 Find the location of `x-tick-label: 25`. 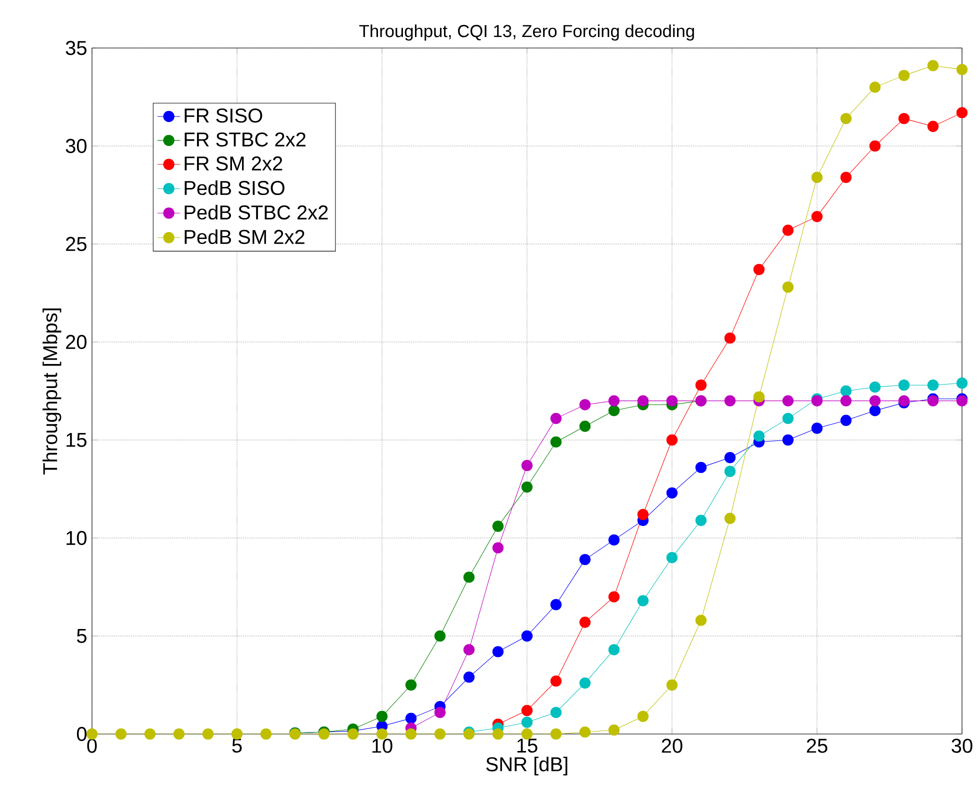

x-tick-label: 25 is located at coordinates (817, 745).